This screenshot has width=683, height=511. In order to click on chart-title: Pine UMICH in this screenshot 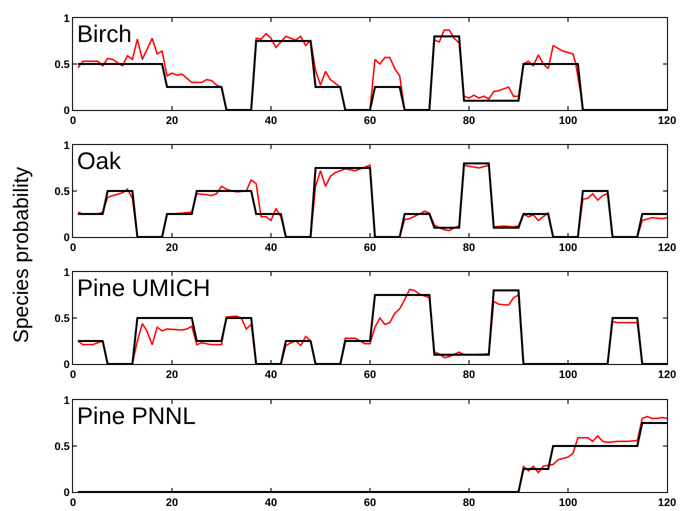, I will do `click(143, 288)`.